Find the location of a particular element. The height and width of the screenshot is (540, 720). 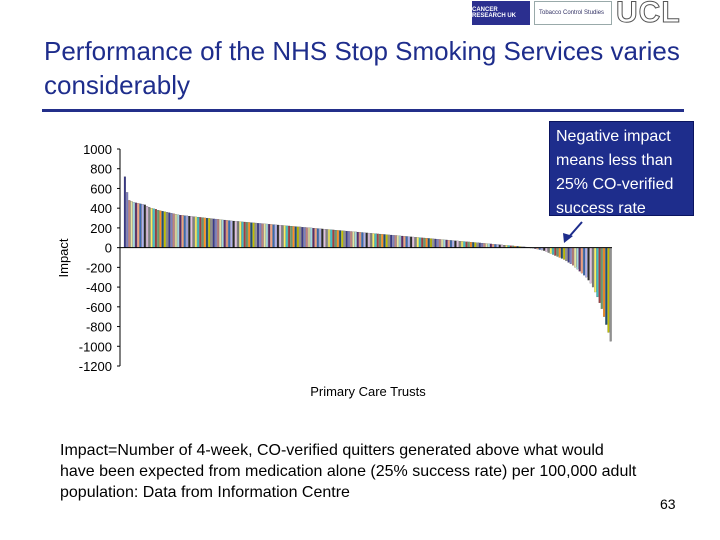

y-tick-label: -1000 is located at coordinates (95, 346).